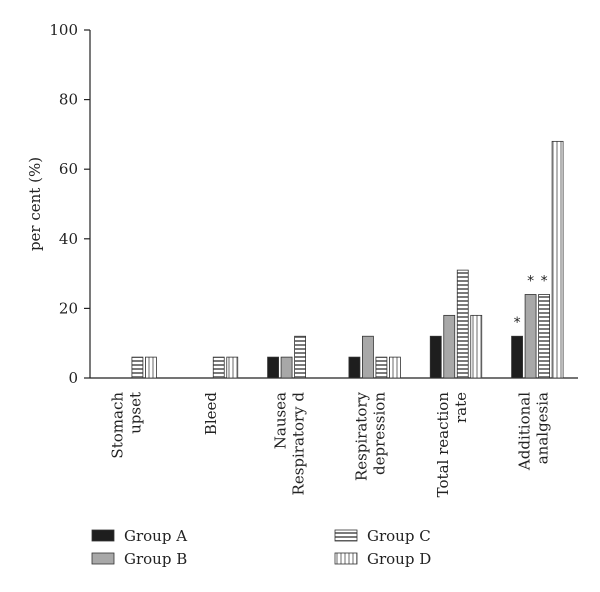 This screenshot has width=600, height=592. Describe the element at coordinates (380, 433) in the screenshot. I see `category-label-line: depression` at that location.